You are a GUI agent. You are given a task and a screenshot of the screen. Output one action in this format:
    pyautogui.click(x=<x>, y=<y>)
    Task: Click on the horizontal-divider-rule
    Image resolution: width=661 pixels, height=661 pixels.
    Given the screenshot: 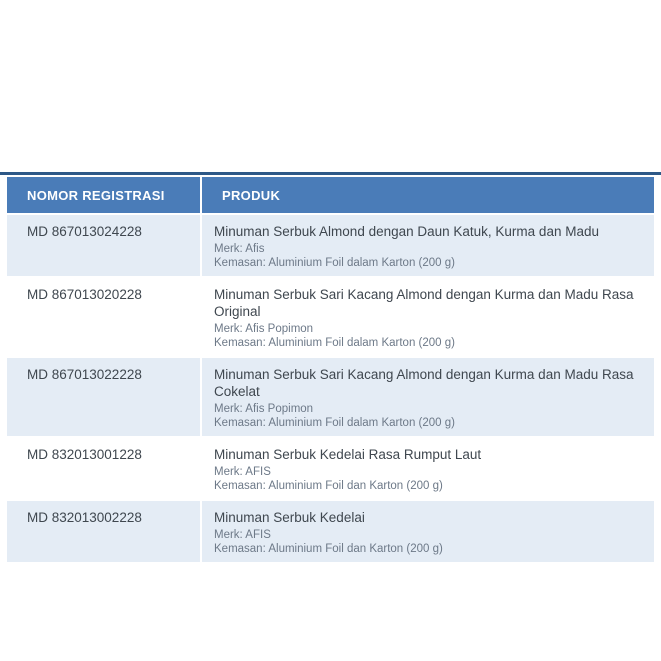 What is the action you would take?
    pyautogui.click(x=330, y=173)
    